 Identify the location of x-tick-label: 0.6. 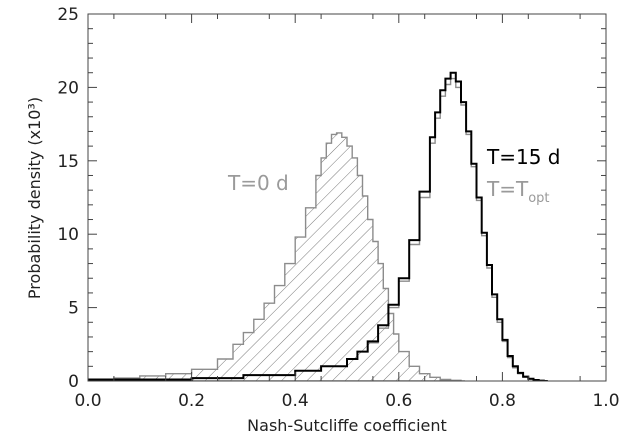
(398, 401).